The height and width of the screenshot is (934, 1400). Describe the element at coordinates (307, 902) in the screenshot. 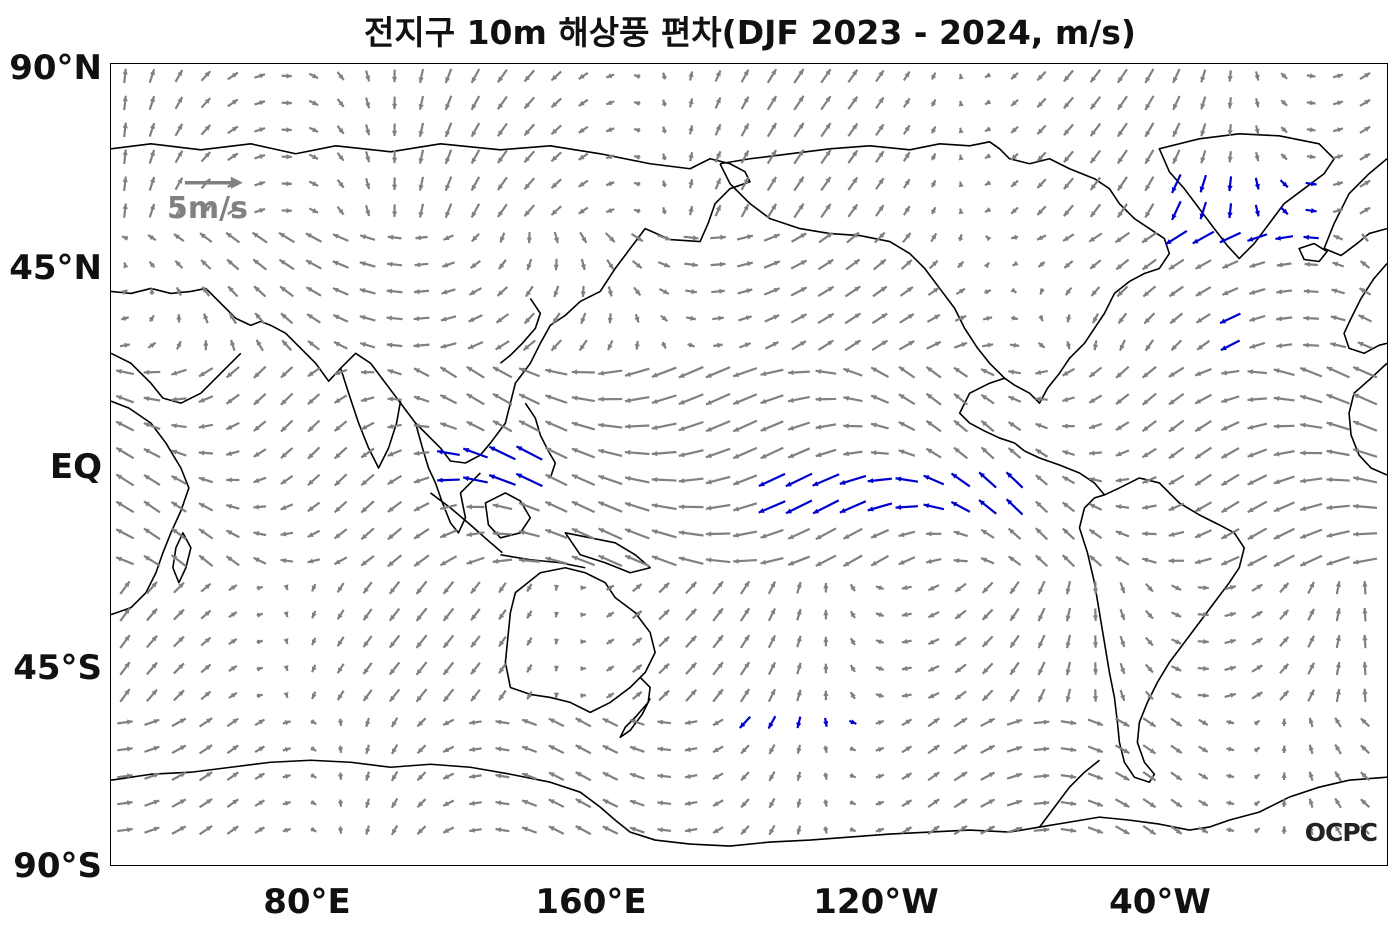

I see `lon-label-80e: 80°E` at that location.